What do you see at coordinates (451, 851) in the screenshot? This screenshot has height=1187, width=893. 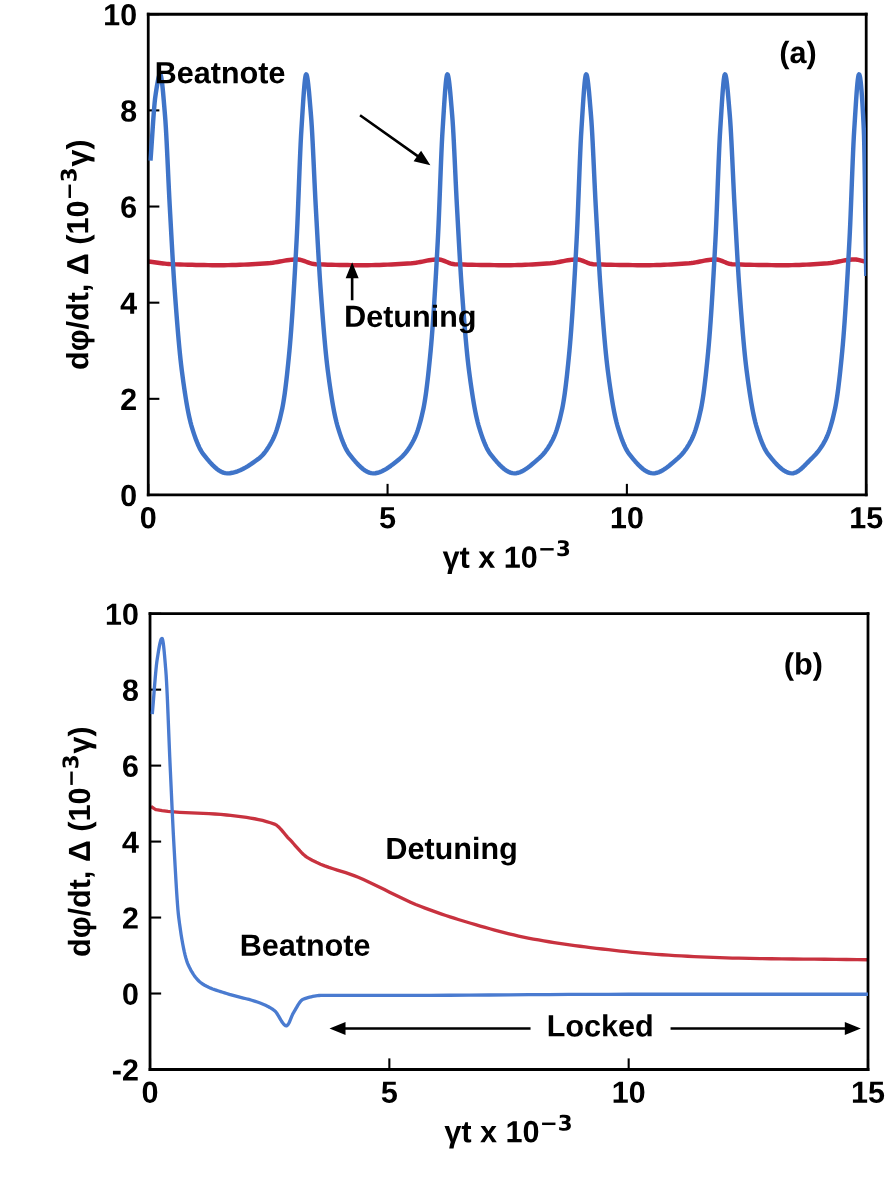 I see `annotation: Detuning` at bounding box center [451, 851].